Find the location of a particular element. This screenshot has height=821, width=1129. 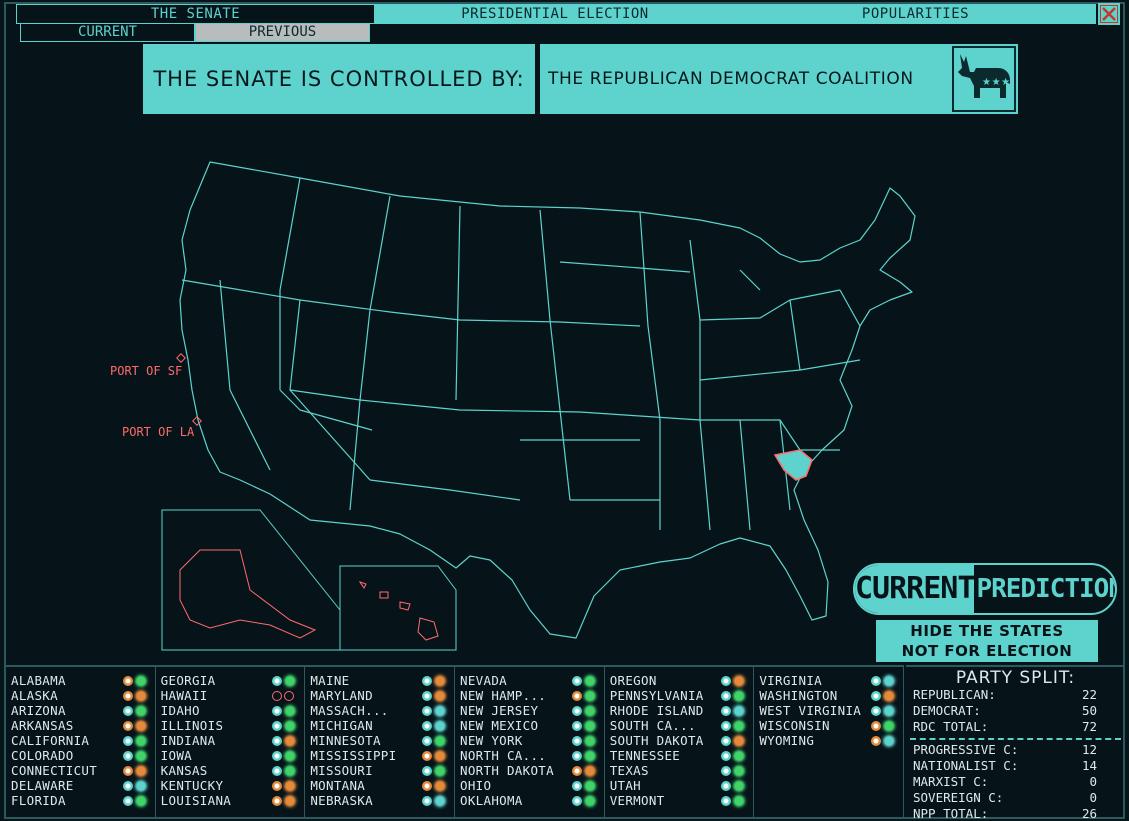

state-row: ALASKA is located at coordinates (80, 695).